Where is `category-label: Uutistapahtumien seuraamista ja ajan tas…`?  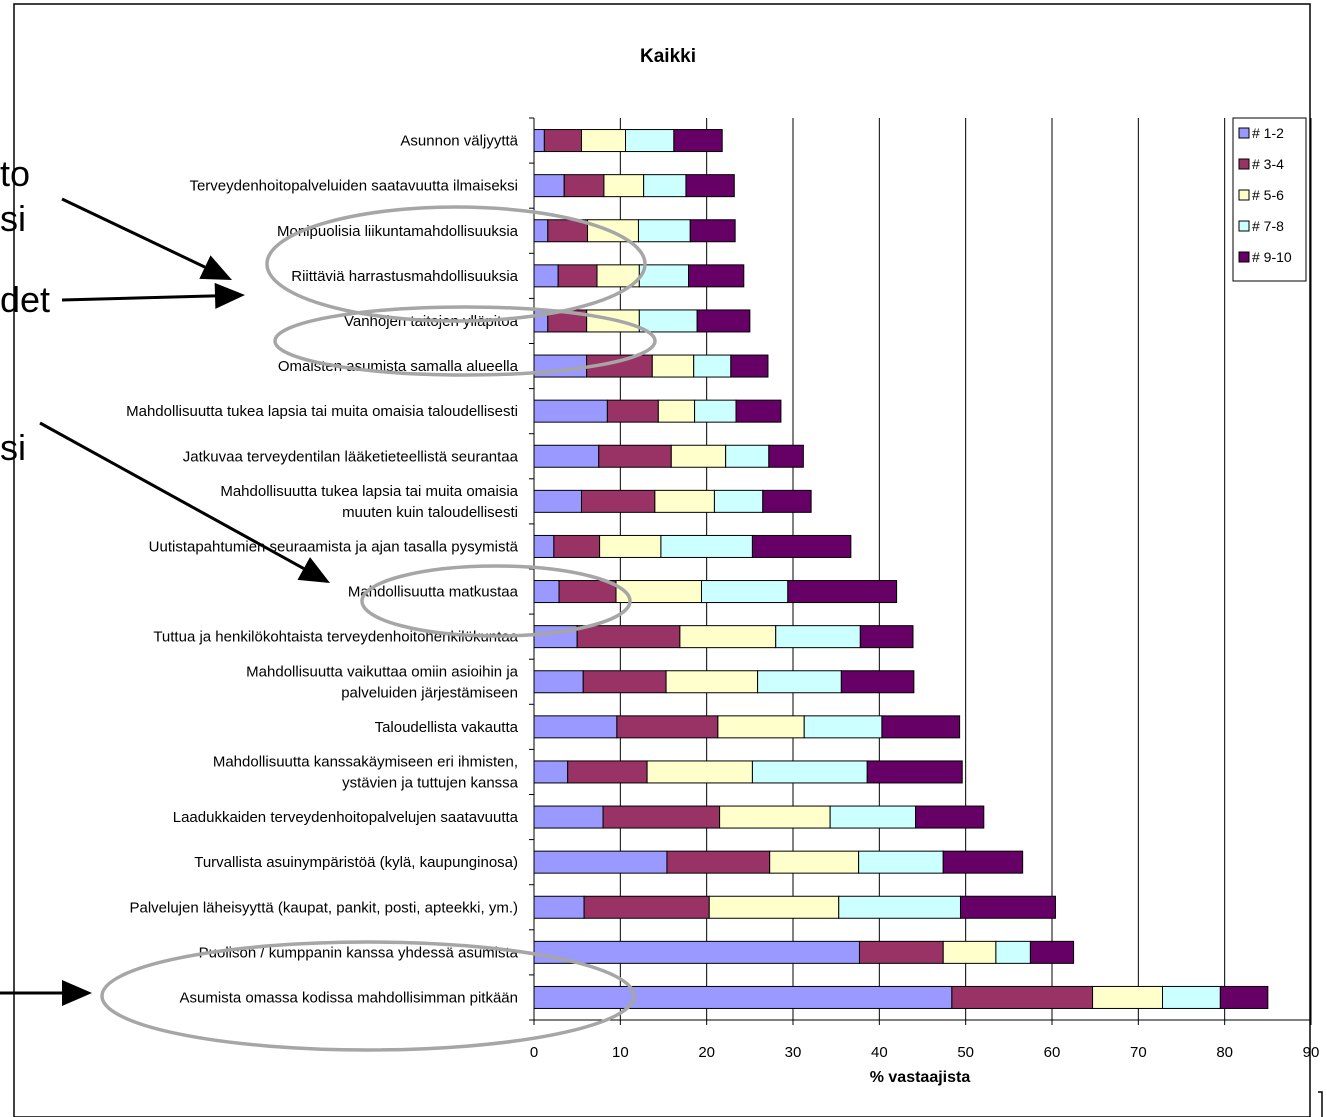
category-label: Uutistapahtumien seuraamista ja ajan tas… is located at coordinates (334, 546).